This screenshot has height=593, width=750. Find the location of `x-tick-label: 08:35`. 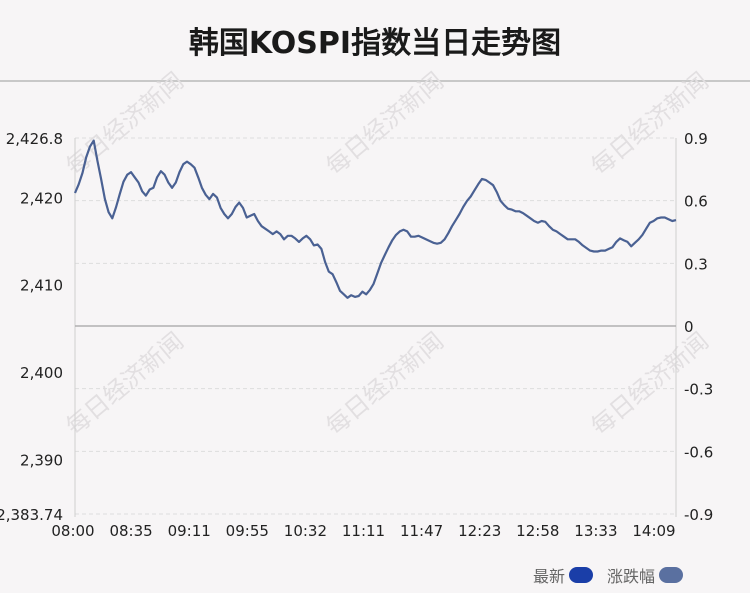

x-tick-label: 08:35 is located at coordinates (130, 531).